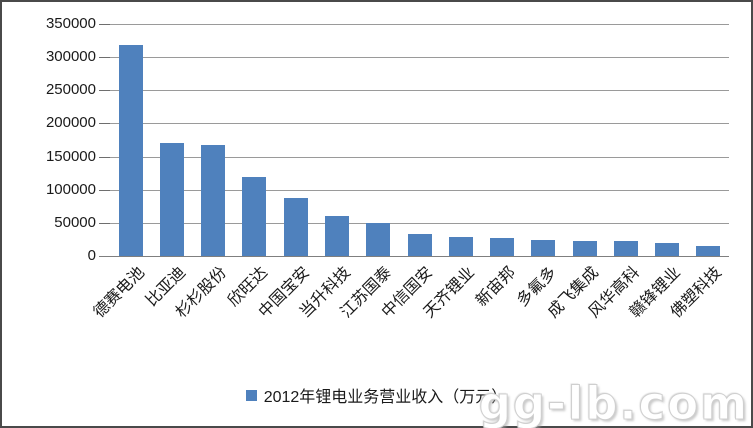 The width and height of the screenshot is (753, 428). I want to click on x-axis-label: 德赛电池, so click(119, 293).